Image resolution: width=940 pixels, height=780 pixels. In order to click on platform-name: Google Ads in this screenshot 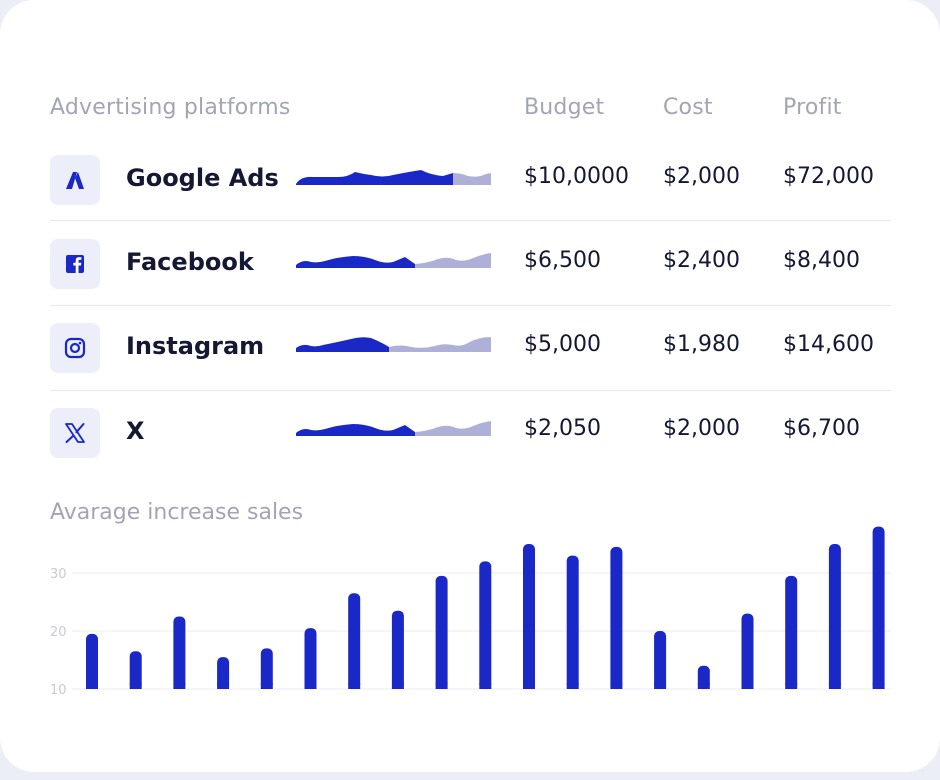, I will do `click(202, 178)`.